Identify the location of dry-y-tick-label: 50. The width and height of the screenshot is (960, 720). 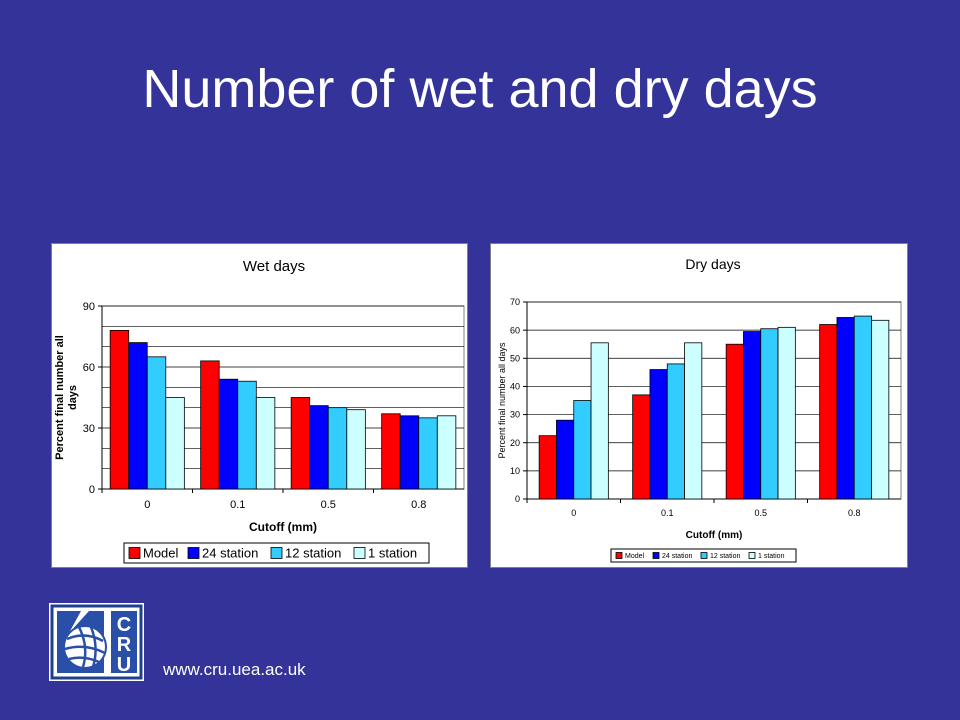
(515, 358).